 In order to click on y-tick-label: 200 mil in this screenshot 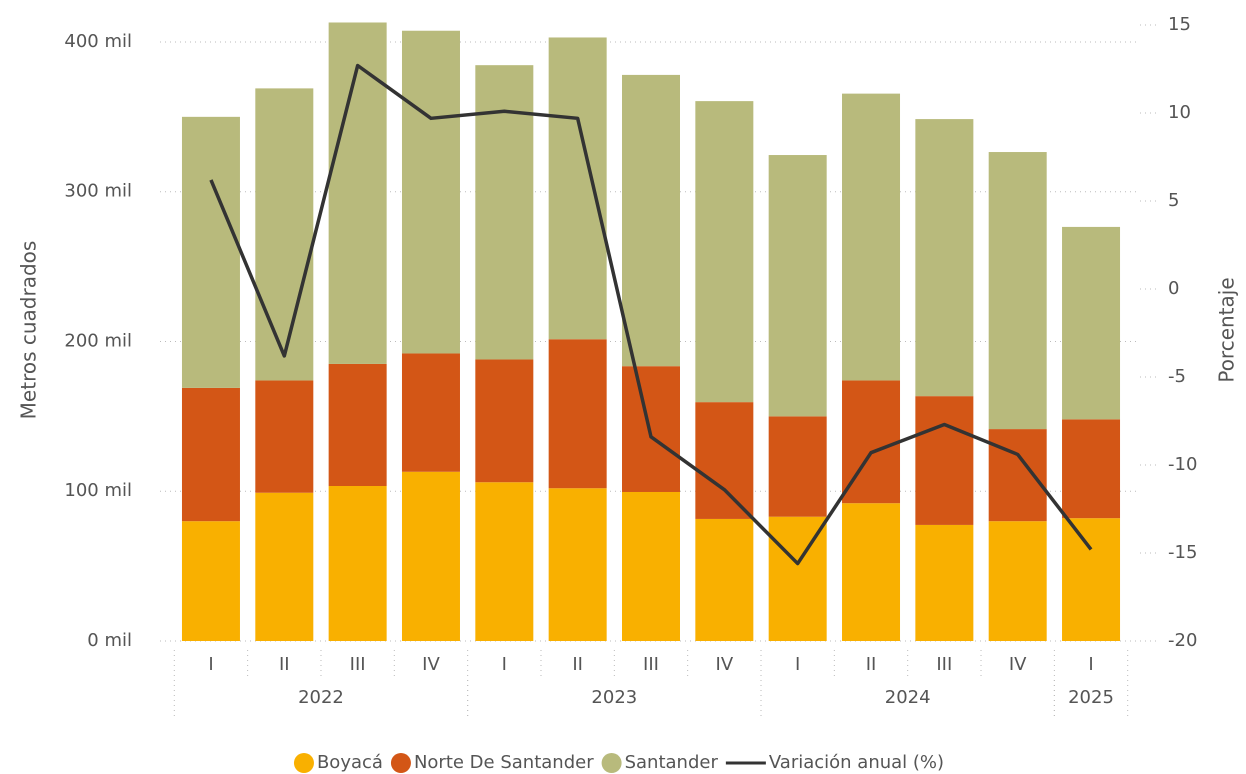, I will do `click(98, 340)`.